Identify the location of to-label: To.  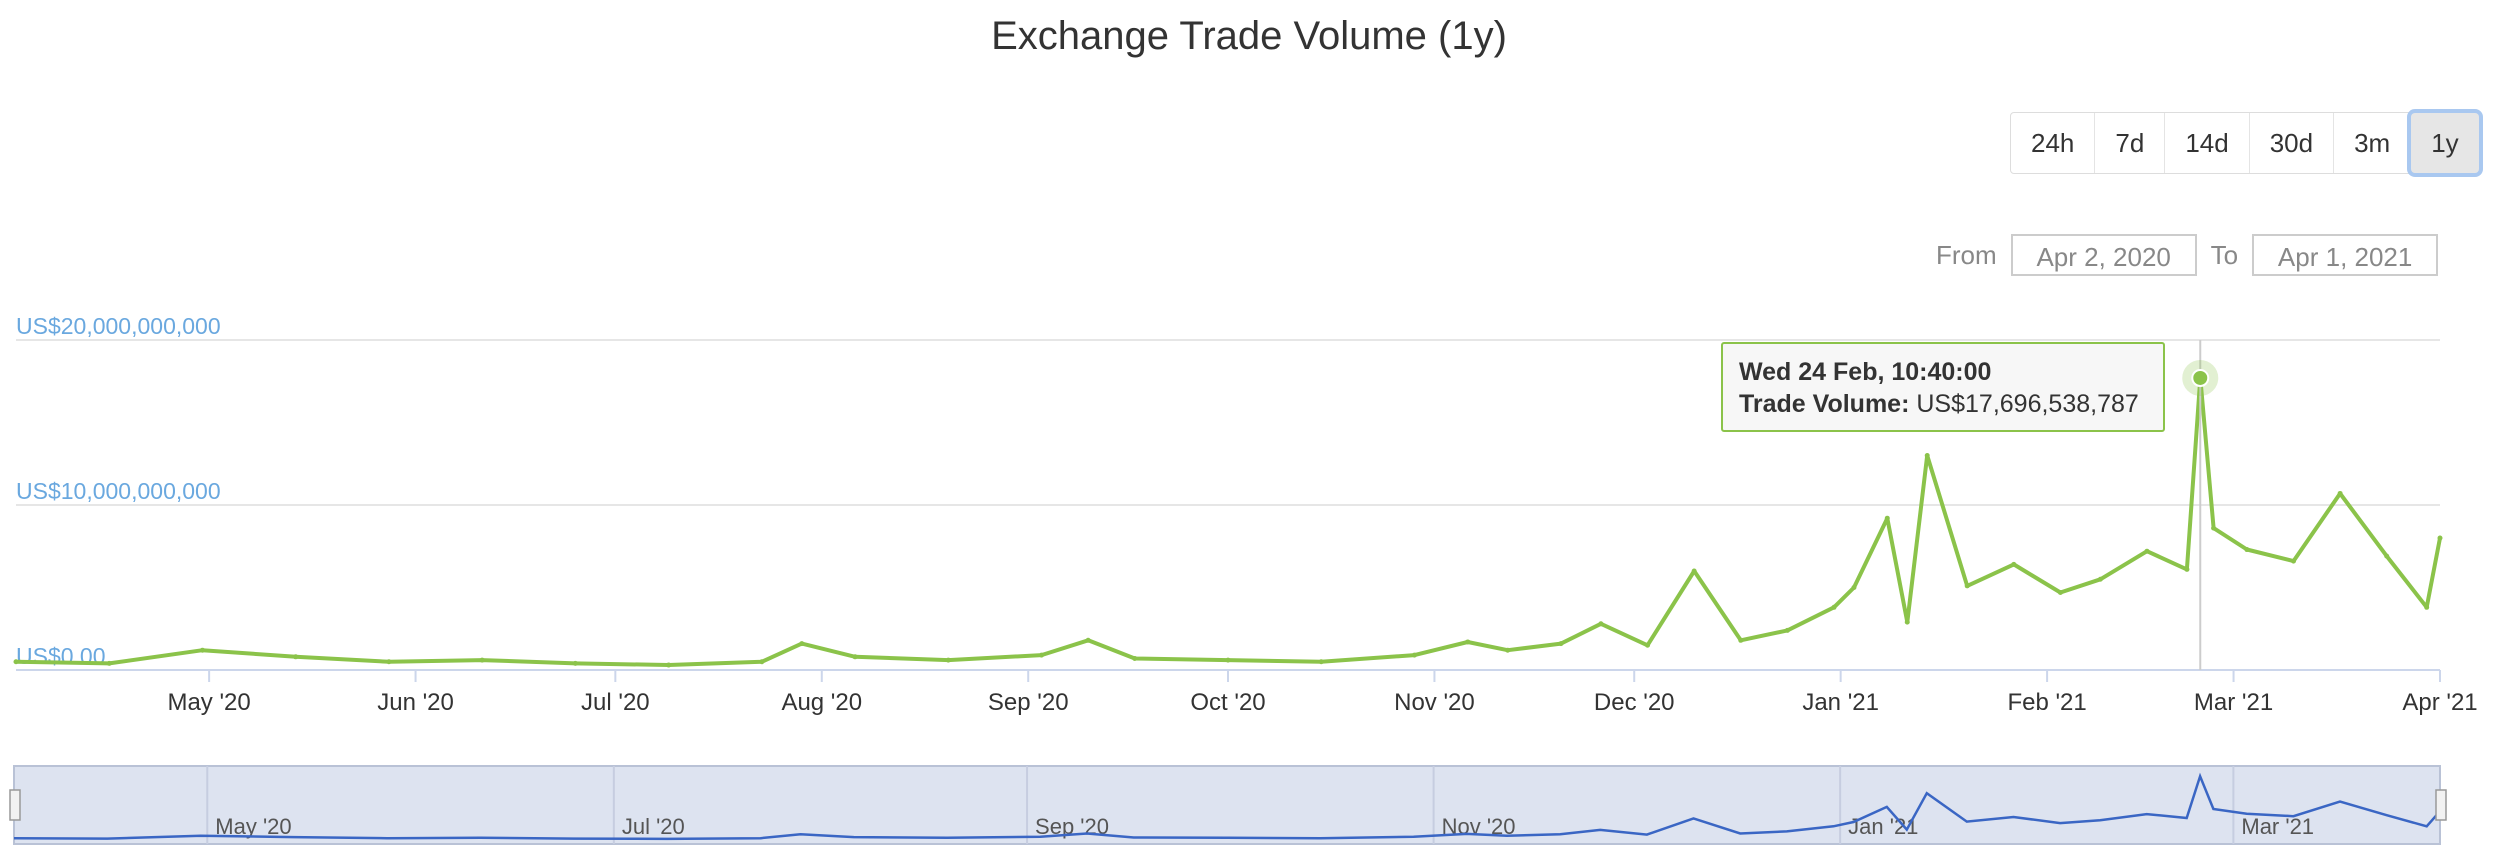
(2224, 254).